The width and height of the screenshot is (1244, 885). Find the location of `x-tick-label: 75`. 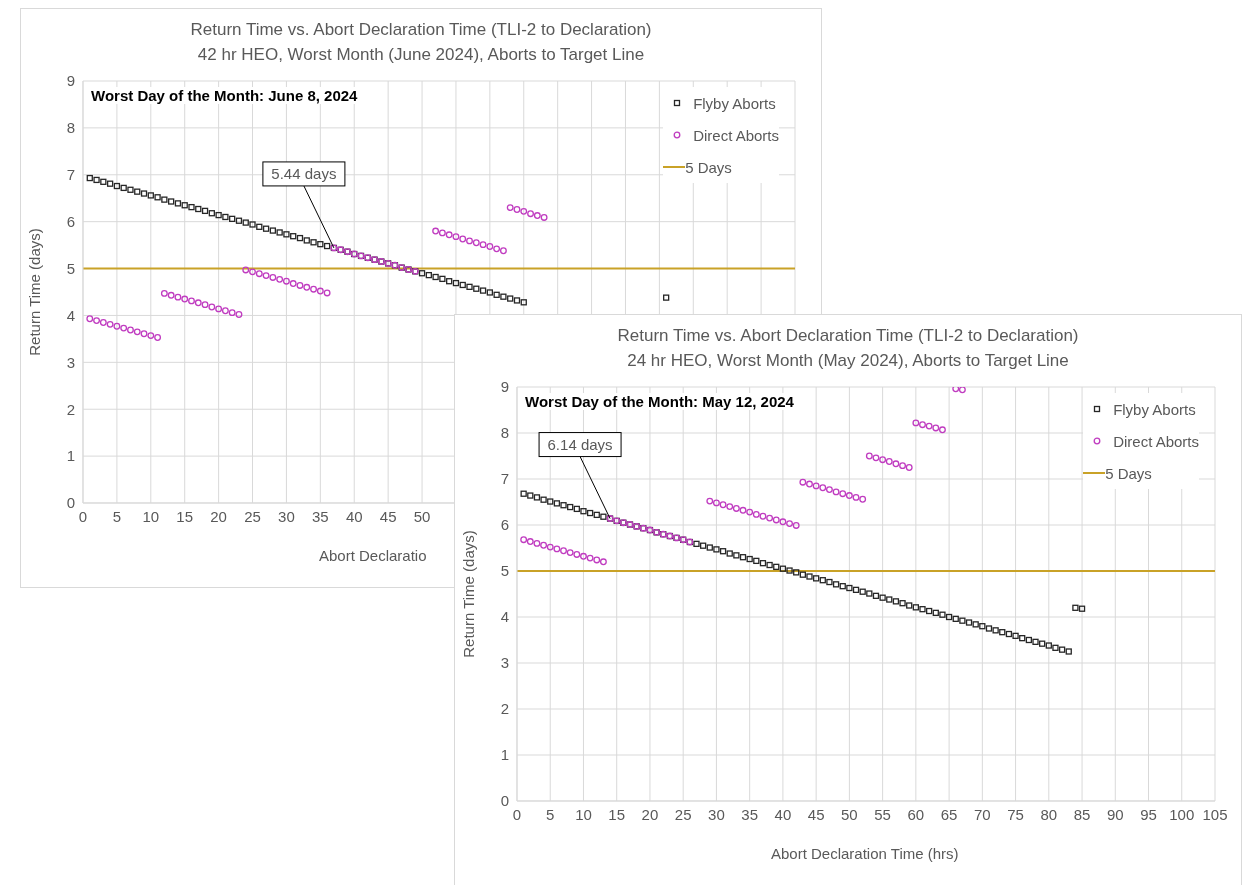

x-tick-label: 75 is located at coordinates (1015, 814).